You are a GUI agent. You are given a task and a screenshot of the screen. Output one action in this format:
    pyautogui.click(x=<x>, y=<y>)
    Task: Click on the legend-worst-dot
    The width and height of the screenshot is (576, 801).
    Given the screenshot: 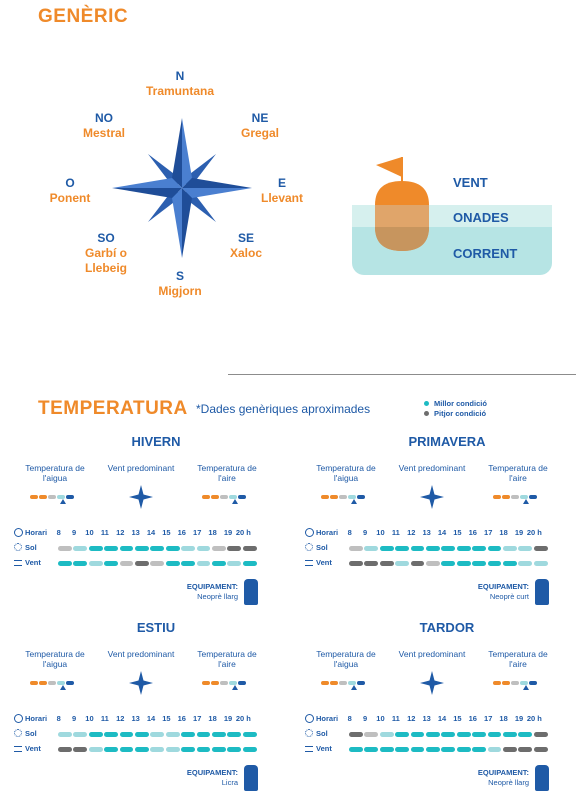 What is the action you would take?
    pyautogui.click(x=426, y=413)
    